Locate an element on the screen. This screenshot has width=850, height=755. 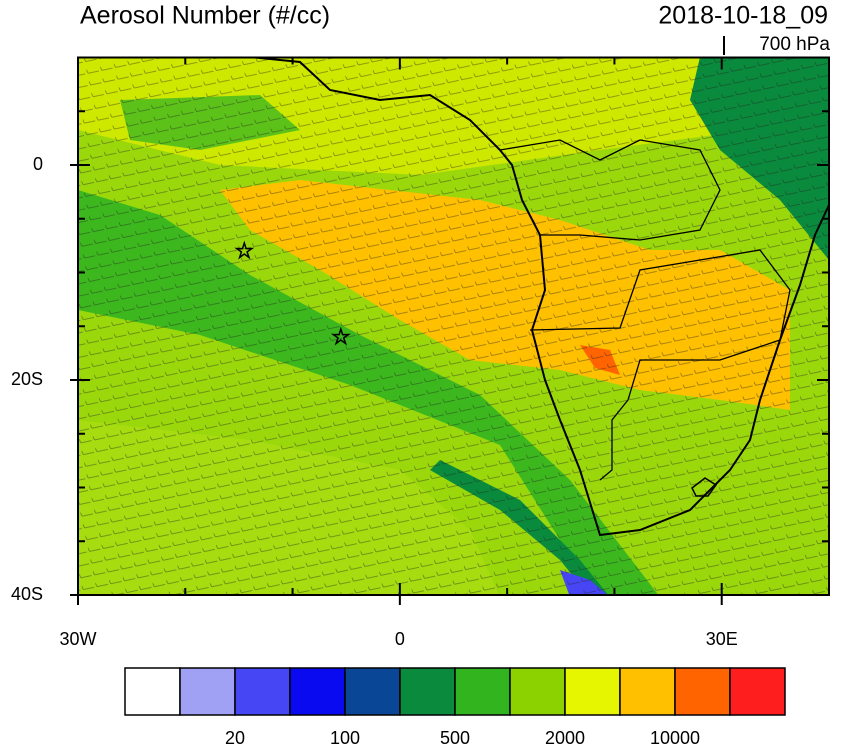
y-tick-label: 40S is located at coordinates (27, 594).